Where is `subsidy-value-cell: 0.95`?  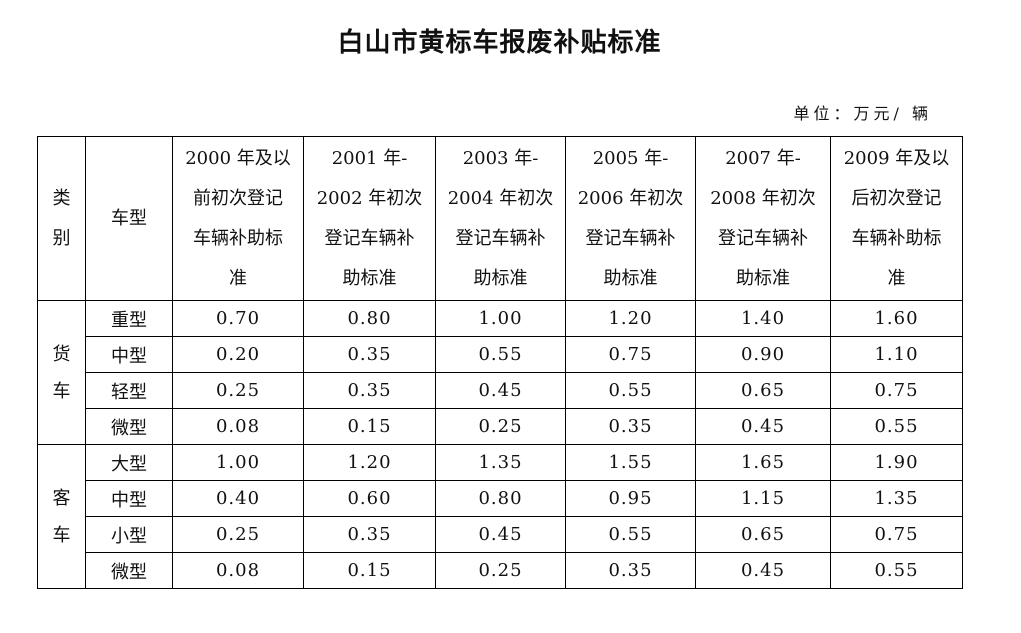
subsidy-value-cell: 0.95 is located at coordinates (630, 498).